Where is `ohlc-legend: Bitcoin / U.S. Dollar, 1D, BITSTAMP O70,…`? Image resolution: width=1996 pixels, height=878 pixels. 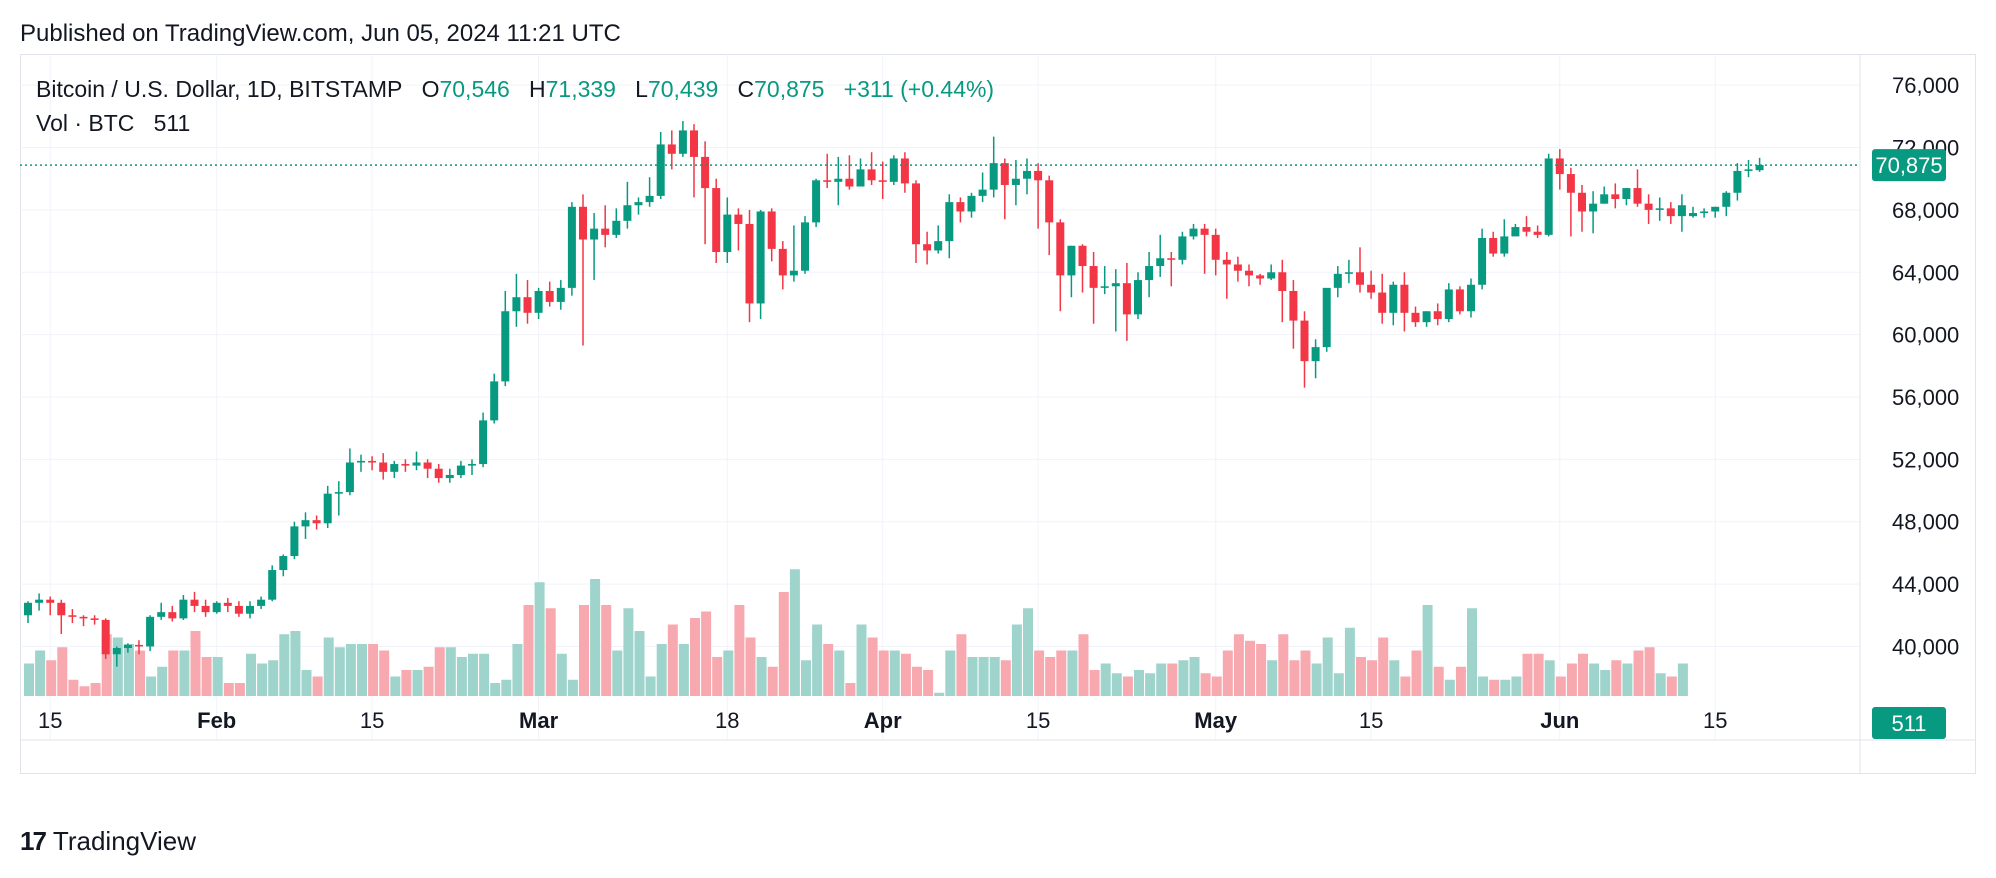
ohlc-legend: Bitcoin / U.S. Dollar, 1D, BITSTAMP O70,… is located at coordinates (515, 89).